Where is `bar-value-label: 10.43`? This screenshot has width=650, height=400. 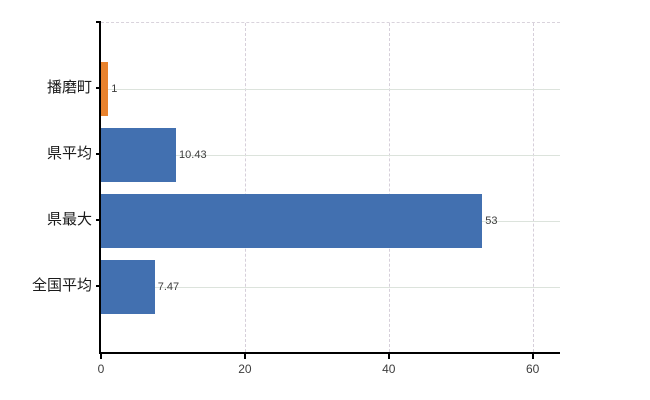 bar-value-label: 10.43 is located at coordinates (193, 155).